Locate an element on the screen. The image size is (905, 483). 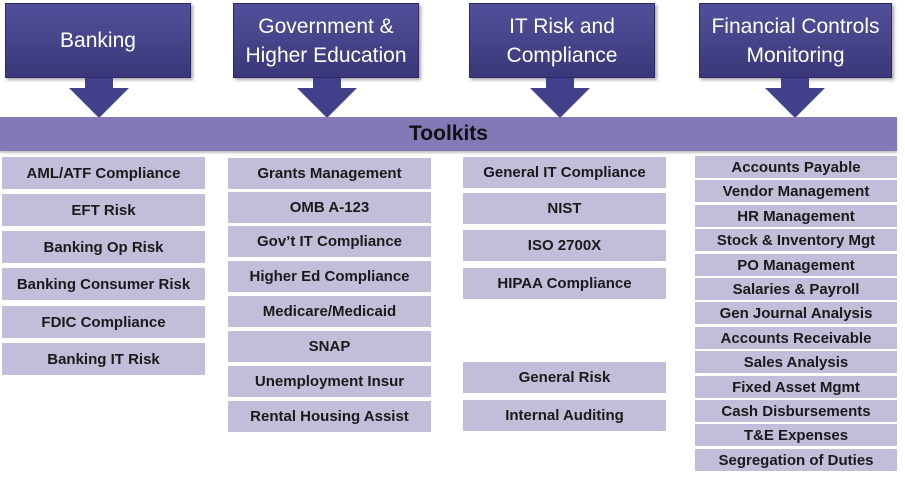
toolkit-item: Salaries & Payroll is located at coordinates (796, 289).